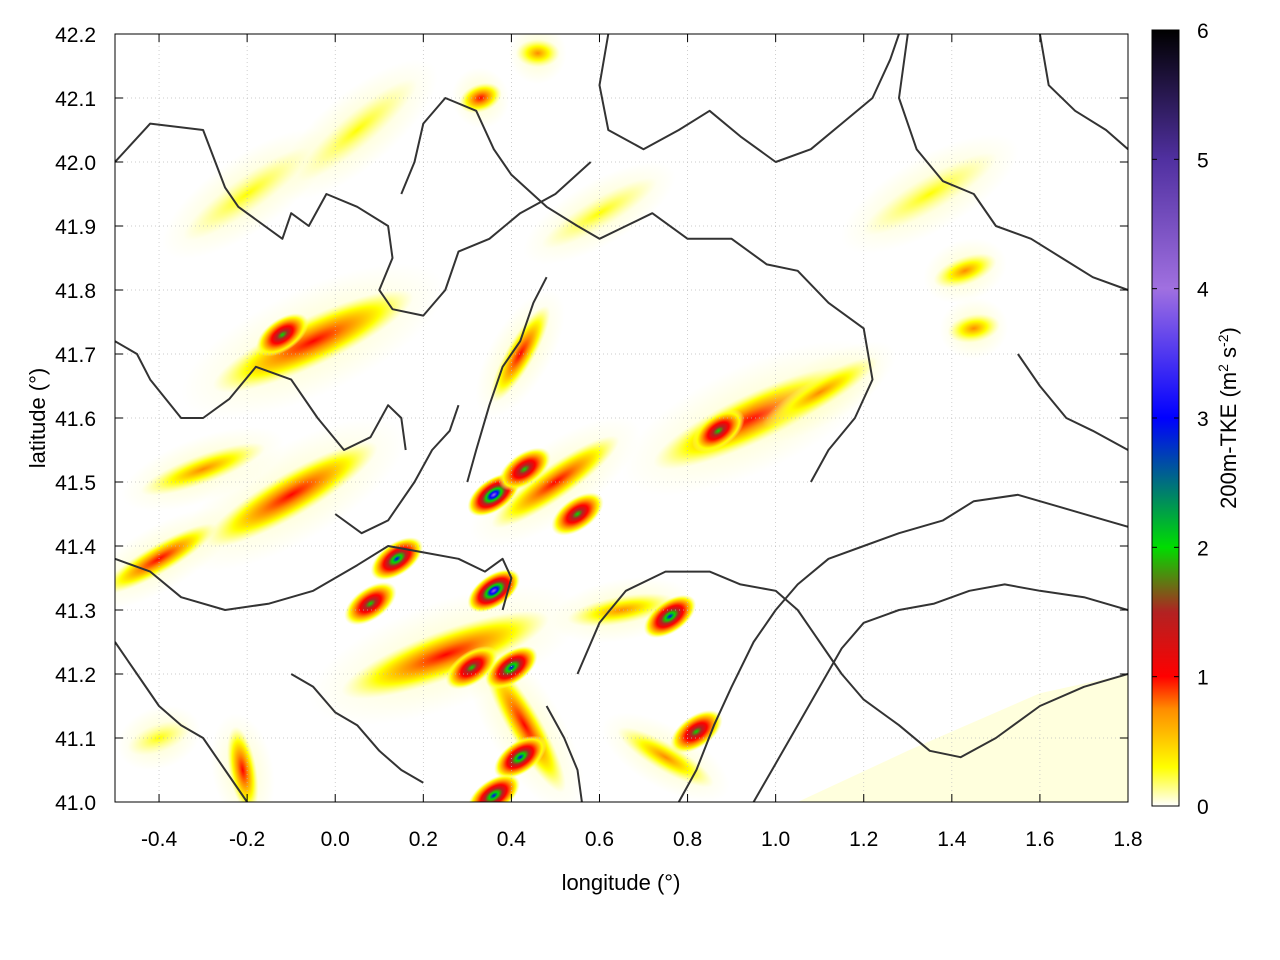  What do you see at coordinates (75, 419) in the screenshot?
I see `y-tick-label: 41.6` at bounding box center [75, 419].